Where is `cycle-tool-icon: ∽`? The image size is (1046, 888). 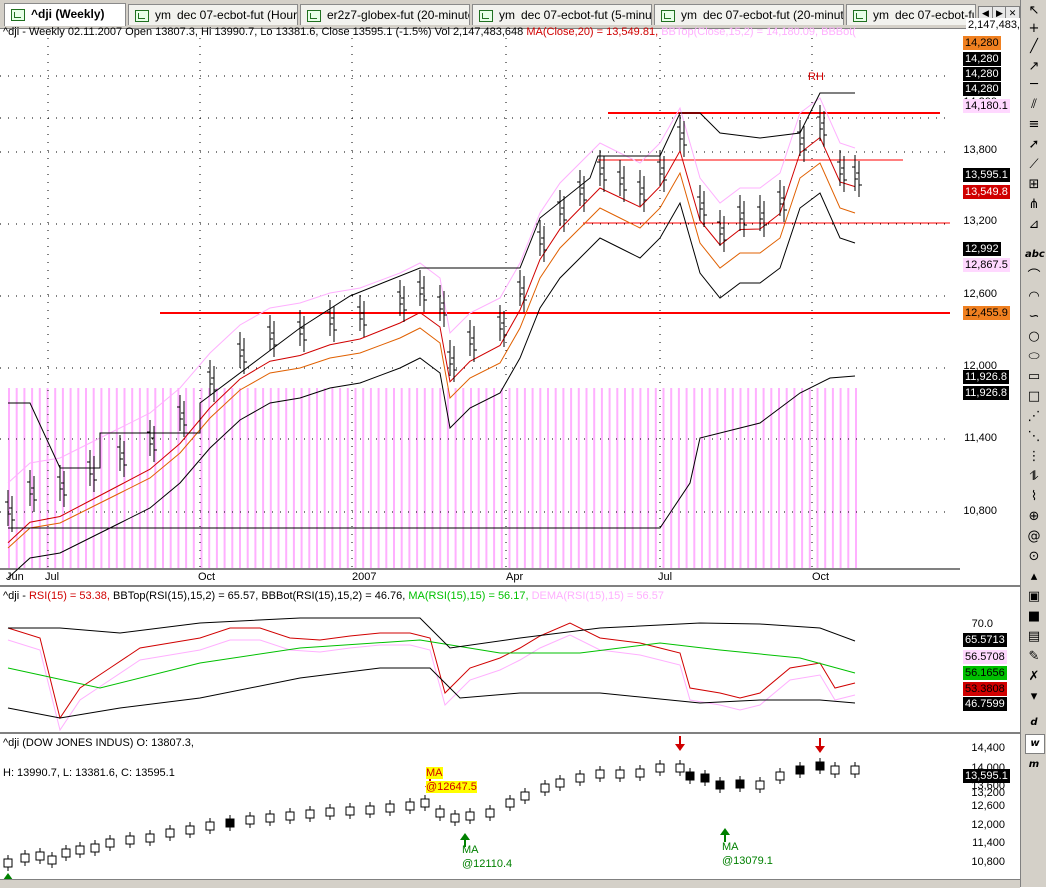 cycle-tool-icon: ∽ is located at coordinates (1034, 316).